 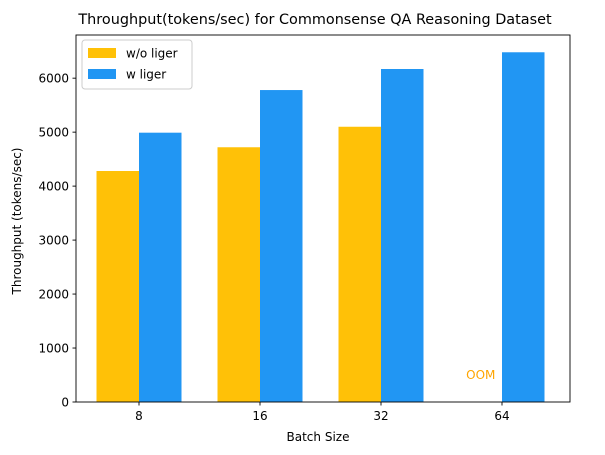 I want to click on annotations: OOM, so click(x=480, y=375).